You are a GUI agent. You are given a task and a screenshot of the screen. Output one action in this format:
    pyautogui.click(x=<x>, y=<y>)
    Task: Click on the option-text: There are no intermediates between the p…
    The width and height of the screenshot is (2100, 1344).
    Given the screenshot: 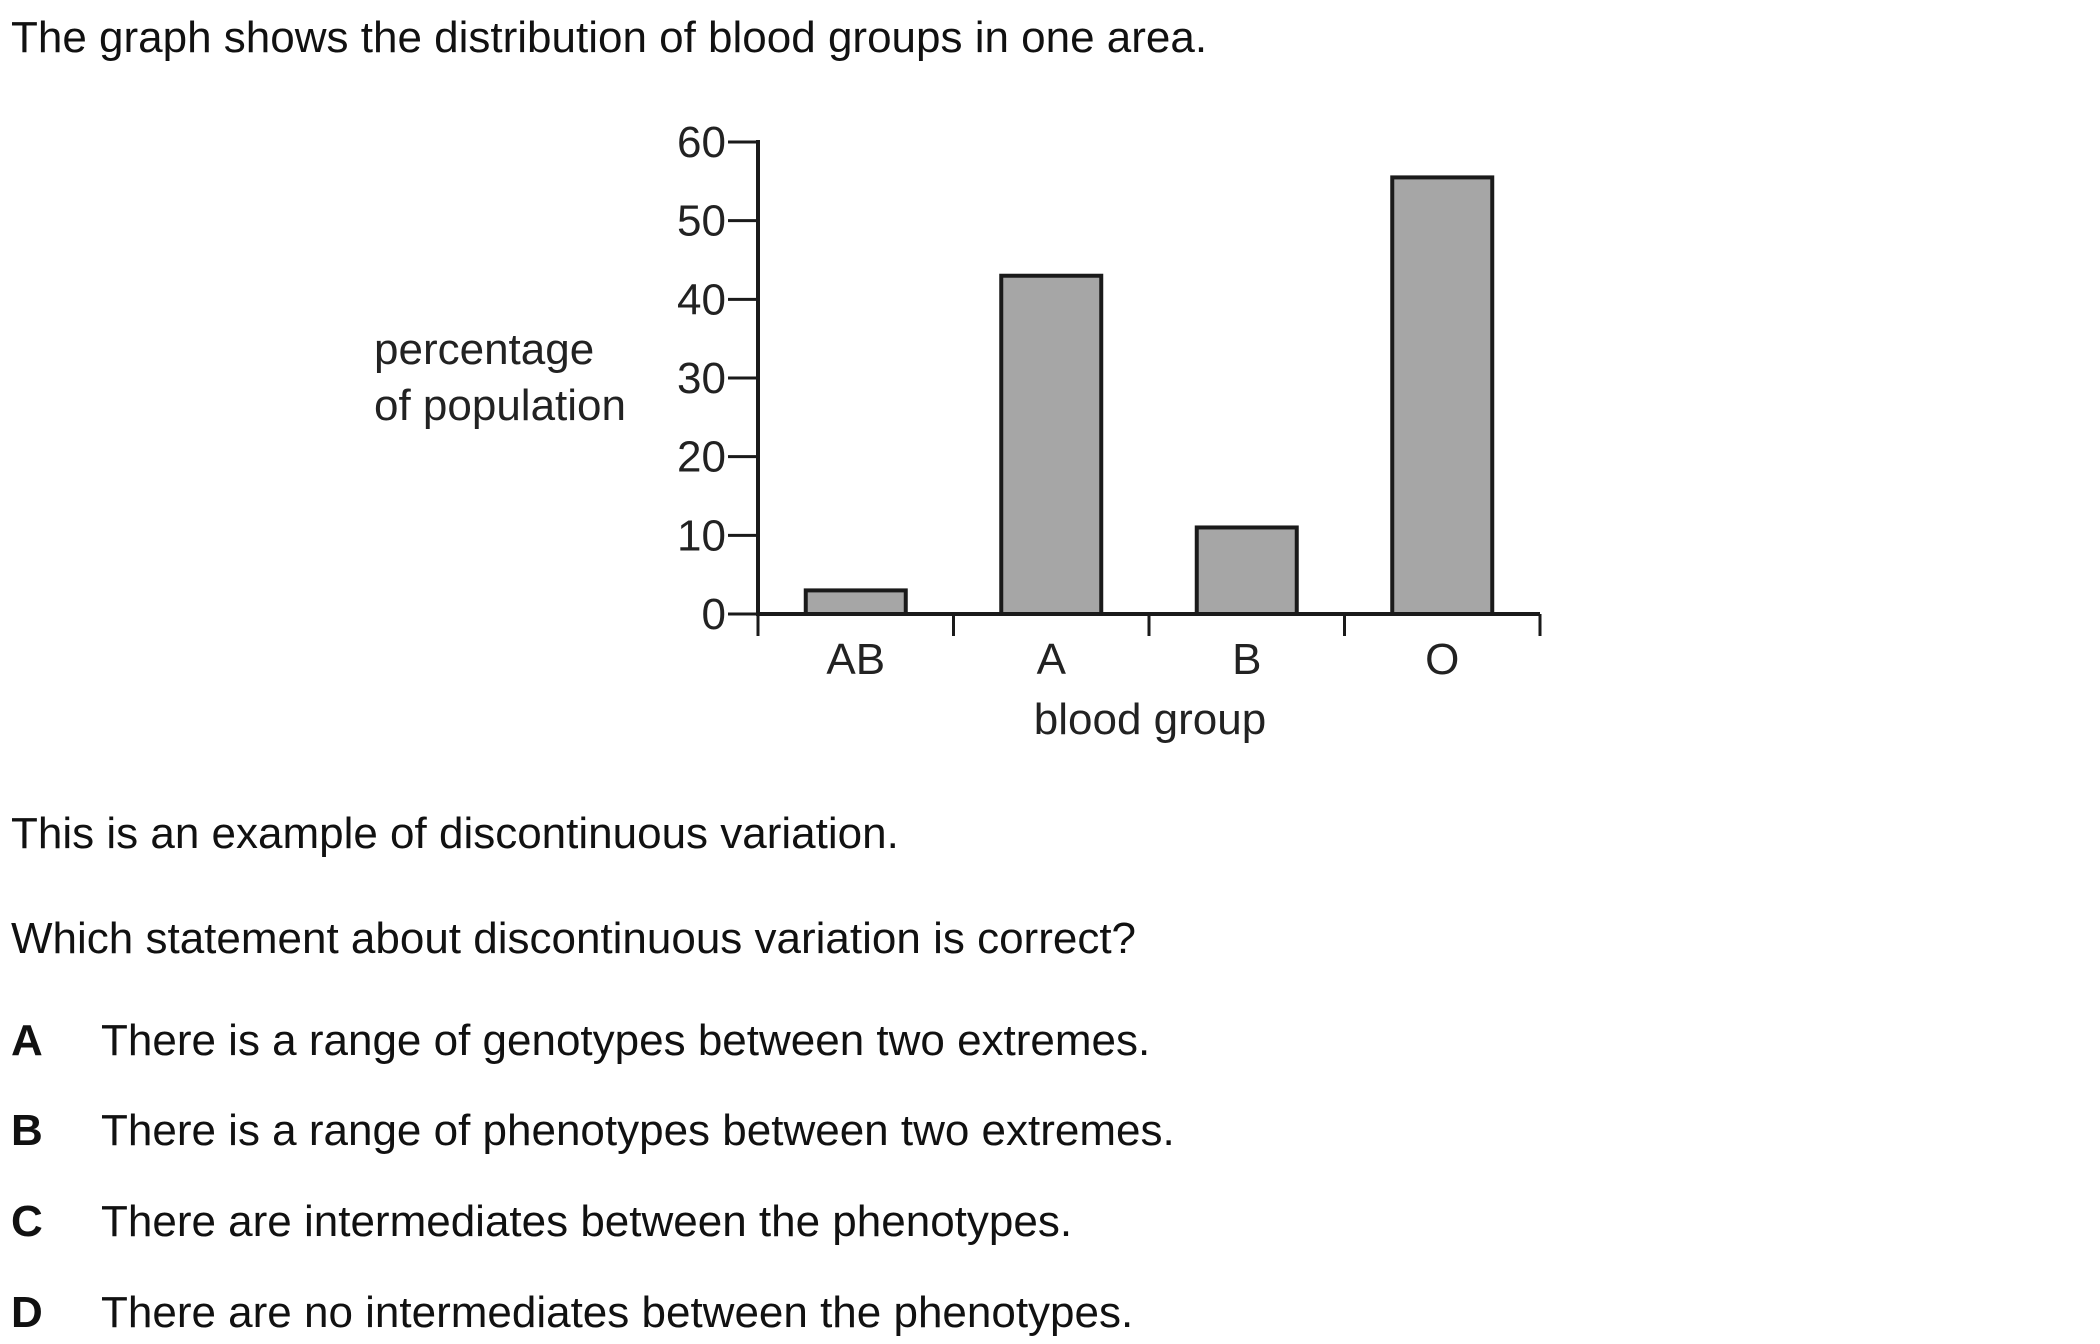 What is the action you would take?
    pyautogui.click(x=617, y=1312)
    